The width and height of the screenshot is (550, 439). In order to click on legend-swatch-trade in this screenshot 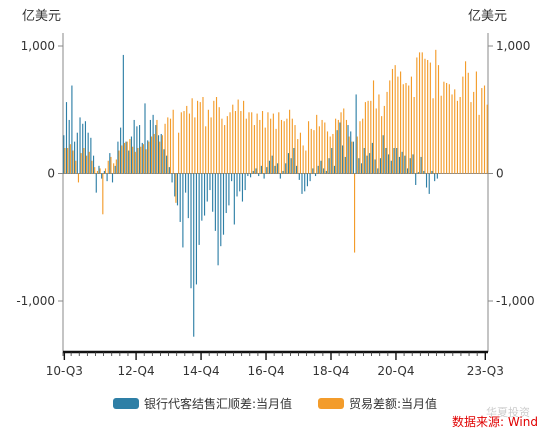, I will do `click(331, 403)`.